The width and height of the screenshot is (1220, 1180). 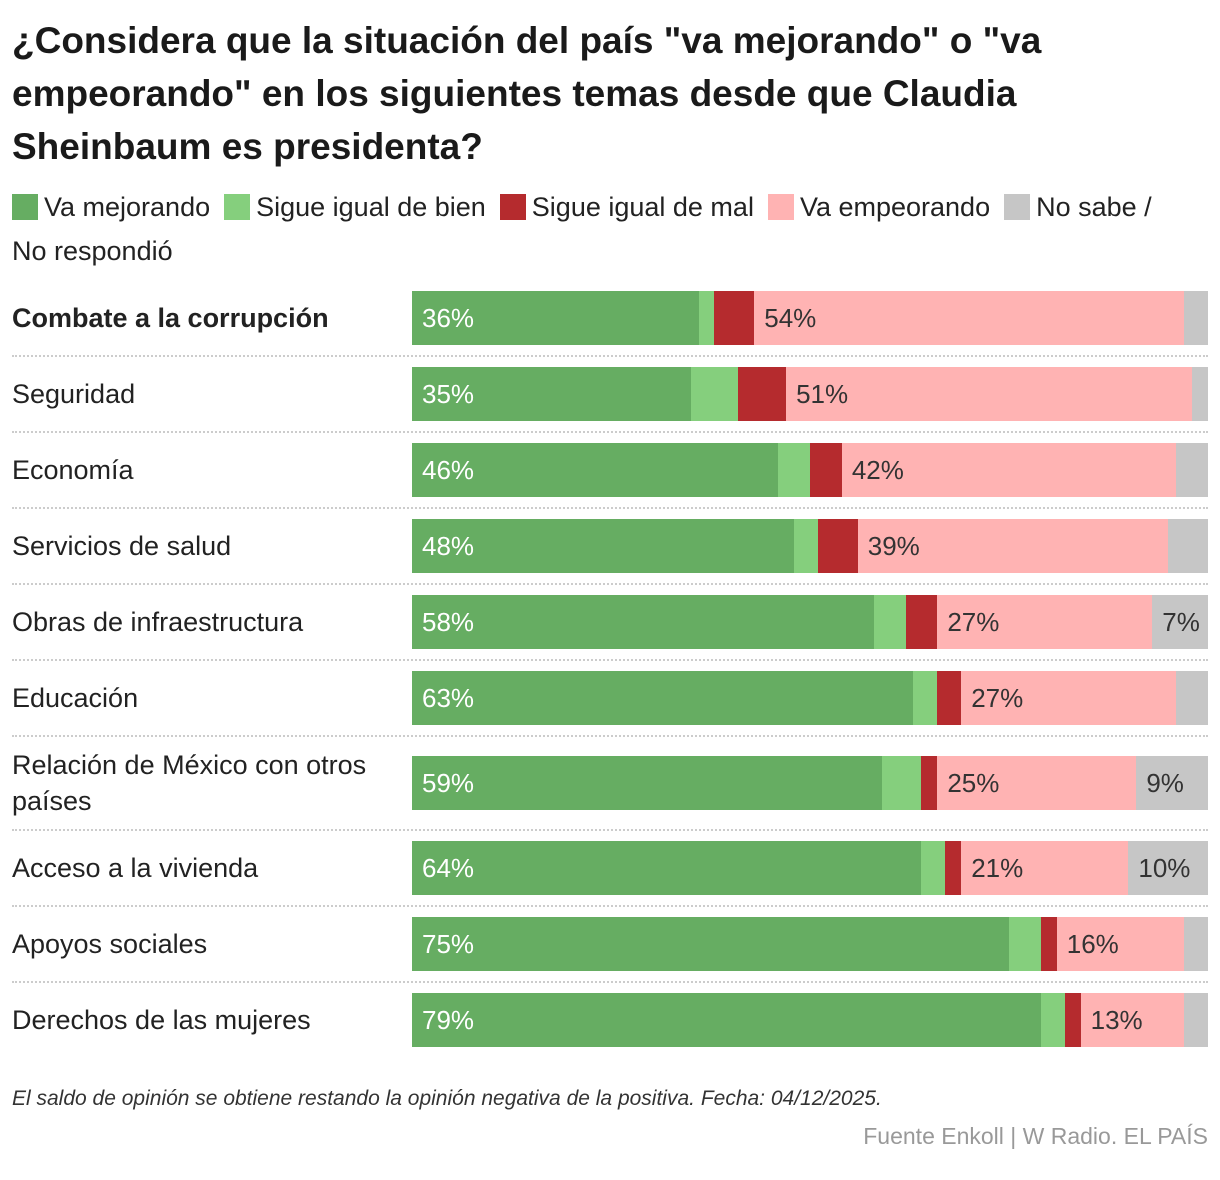 I want to click on row: Servicios de salud 48% 39%, so click(x=610, y=547).